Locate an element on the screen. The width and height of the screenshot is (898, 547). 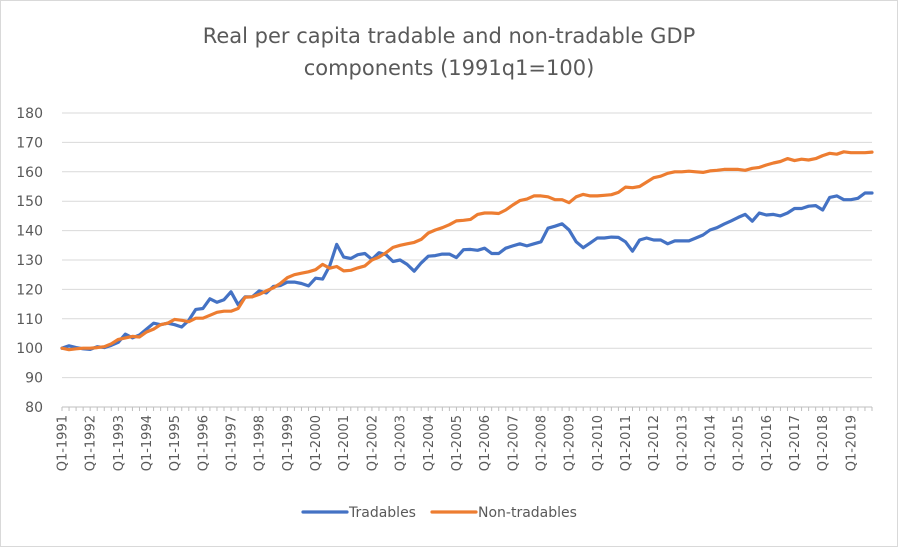
x-tick-label: Q1-2000 is located at coordinates (316, 443).